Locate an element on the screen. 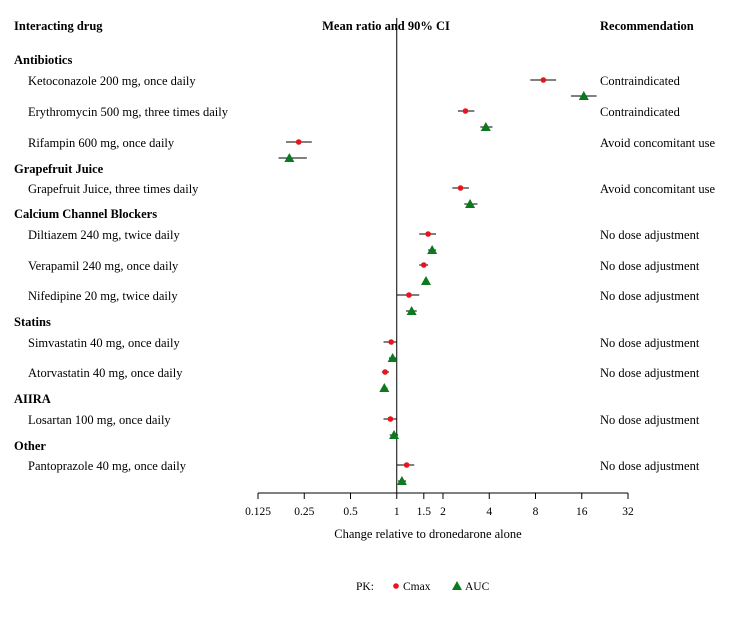 This screenshot has width=747, height=626. drug-label: Pantoprazole 40 mg, once daily is located at coordinates (107, 466).